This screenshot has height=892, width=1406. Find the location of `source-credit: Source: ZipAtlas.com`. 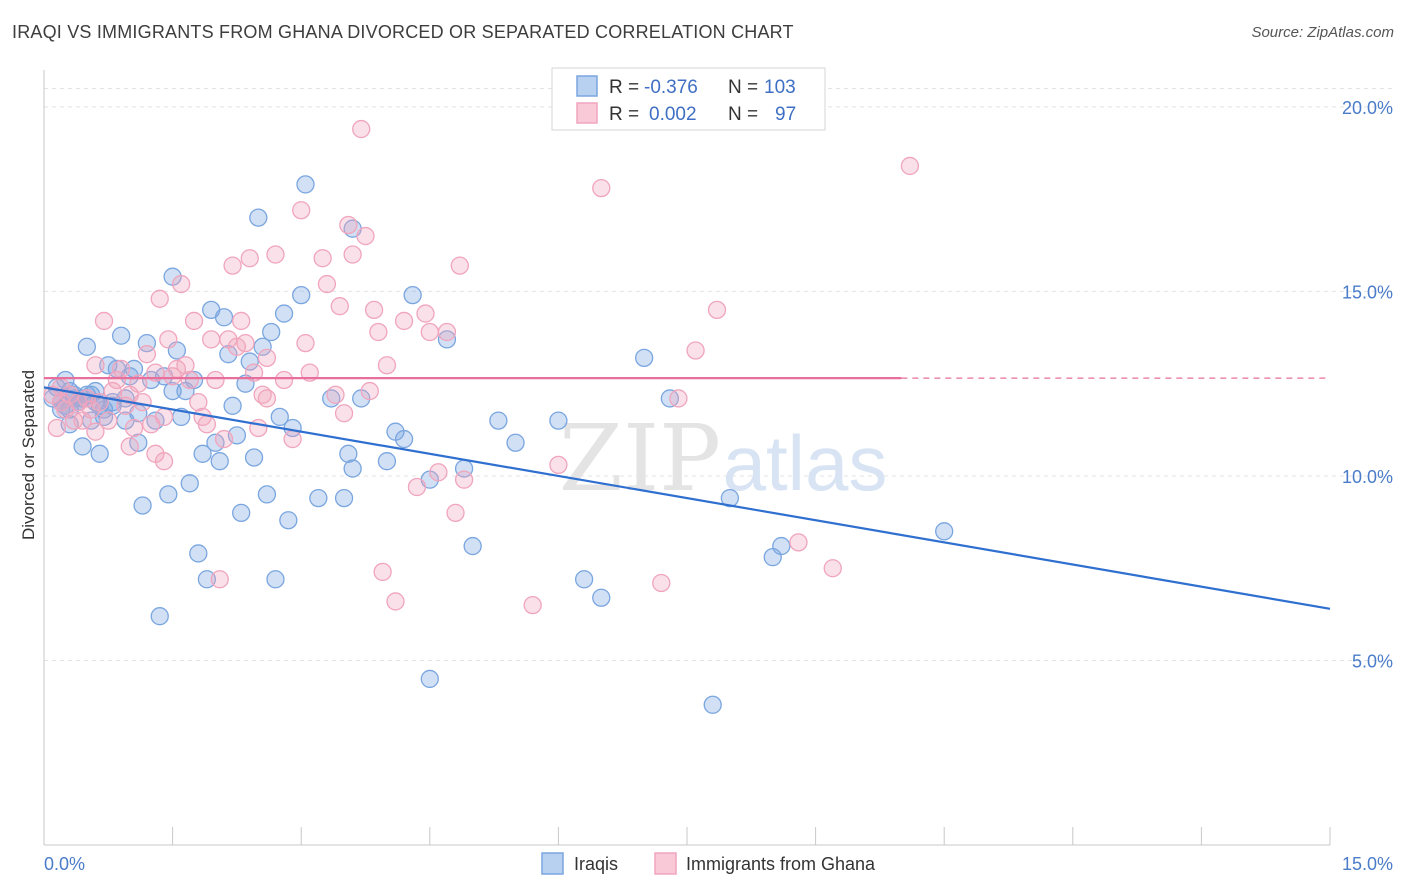

source-credit: Source: ZipAtlas.com is located at coordinates (1322, 32).